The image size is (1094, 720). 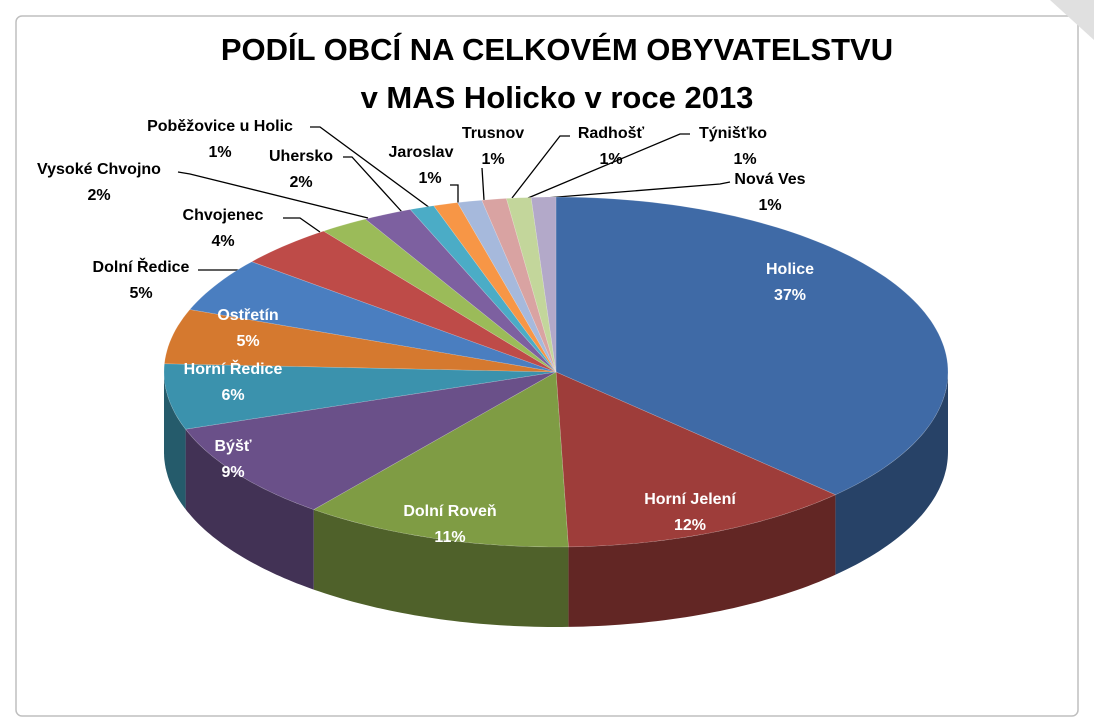 I want to click on slice-label: Horní Jelení, so click(x=690, y=499).